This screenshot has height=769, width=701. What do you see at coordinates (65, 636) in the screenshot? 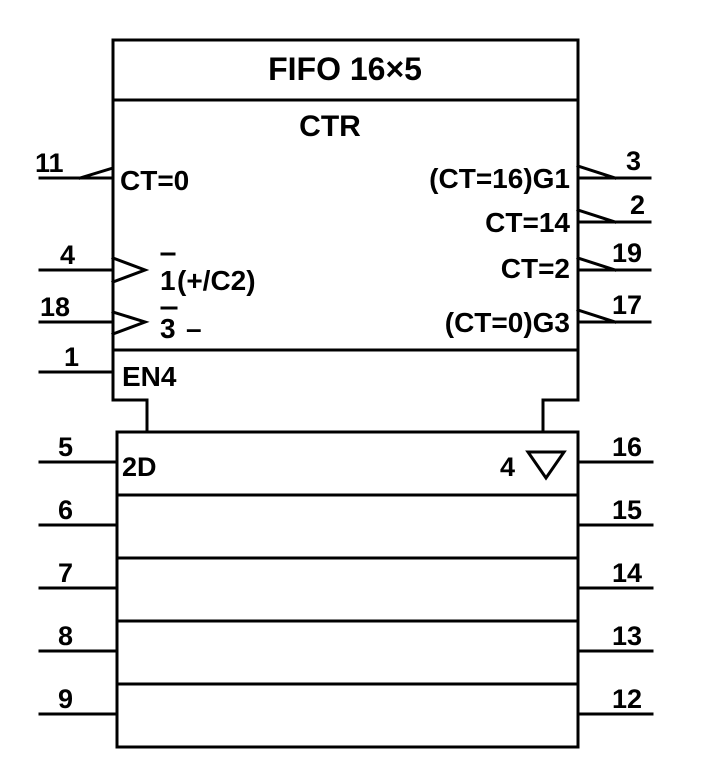
I see `data-input-pin-number: 8` at bounding box center [65, 636].